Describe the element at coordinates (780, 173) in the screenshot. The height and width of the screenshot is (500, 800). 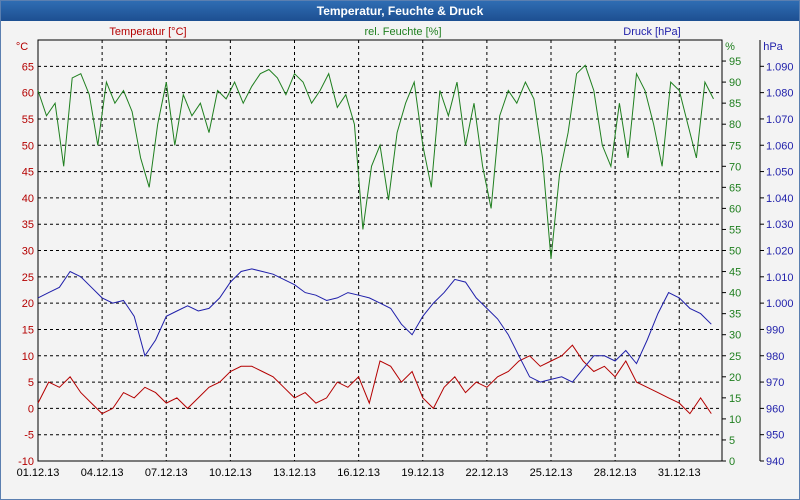
I see `pressure-tick-label: 1.050` at that location.